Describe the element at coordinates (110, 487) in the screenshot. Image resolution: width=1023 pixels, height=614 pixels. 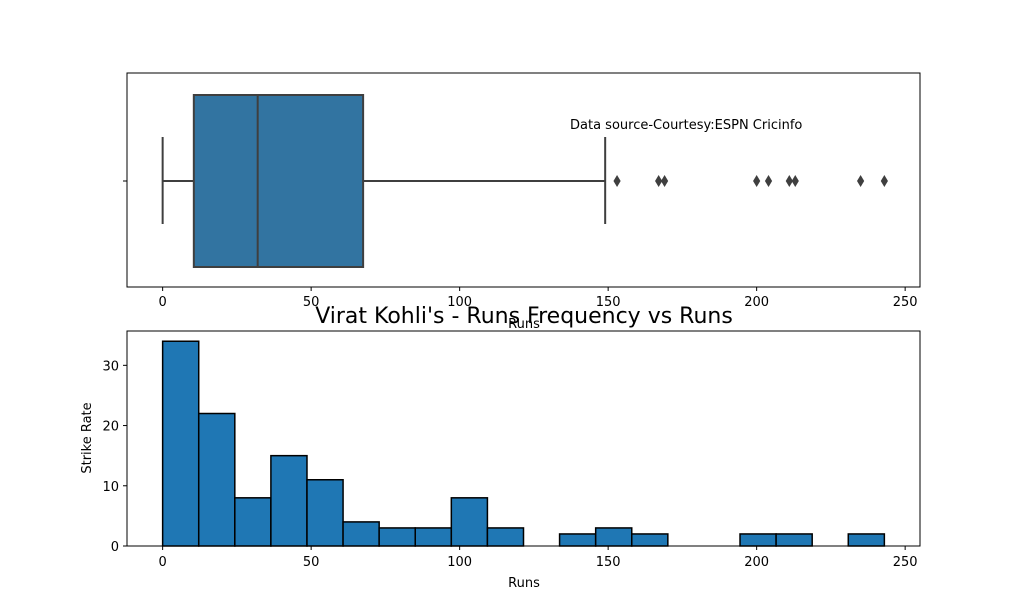
I see `y-tick-label: 10` at that location.